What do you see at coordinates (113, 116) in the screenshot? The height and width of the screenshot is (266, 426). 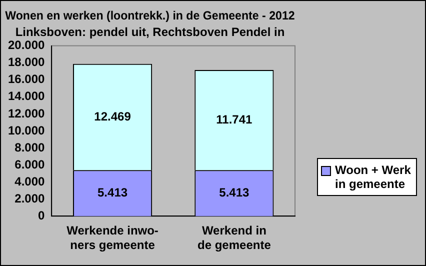 I see `data-label: 12.469` at bounding box center [113, 116].